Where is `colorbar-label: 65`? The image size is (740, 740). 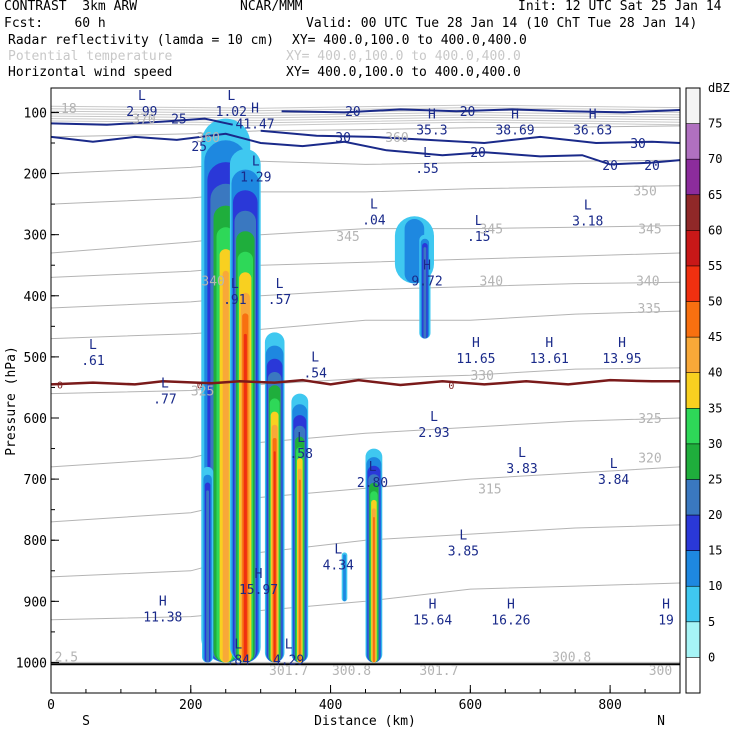 colorbar-label: 65 is located at coordinates (715, 195).